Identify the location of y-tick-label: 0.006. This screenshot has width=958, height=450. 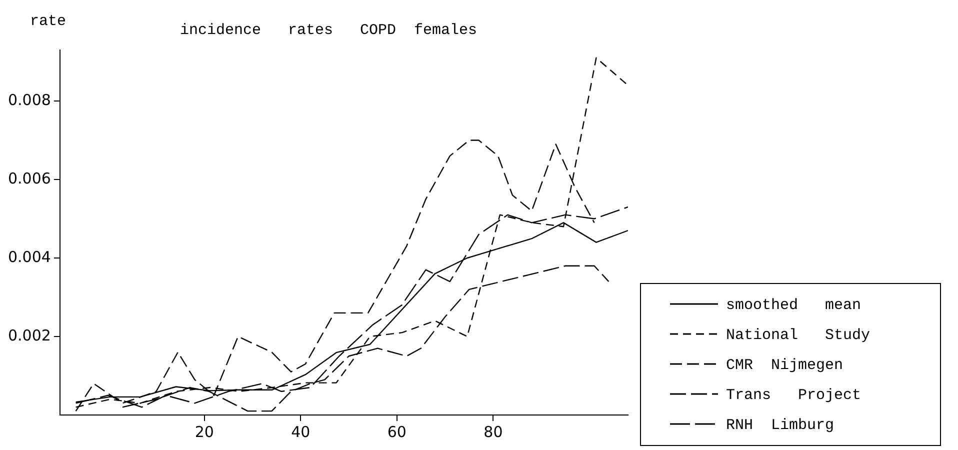
(29, 178).